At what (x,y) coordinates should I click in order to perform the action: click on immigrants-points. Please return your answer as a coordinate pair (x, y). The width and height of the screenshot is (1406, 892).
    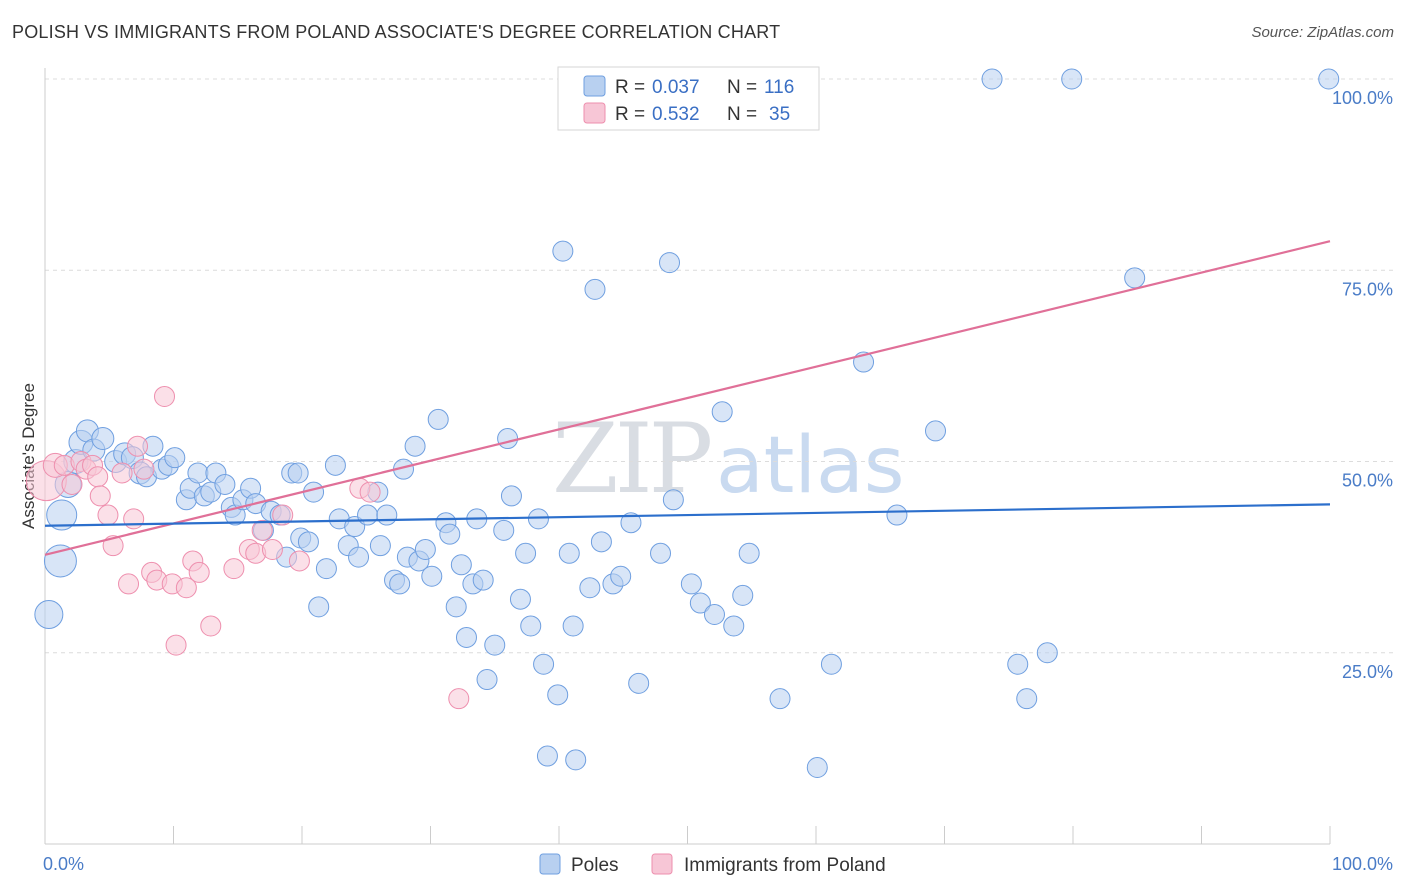
    Looking at the image, I should click on (247, 547).